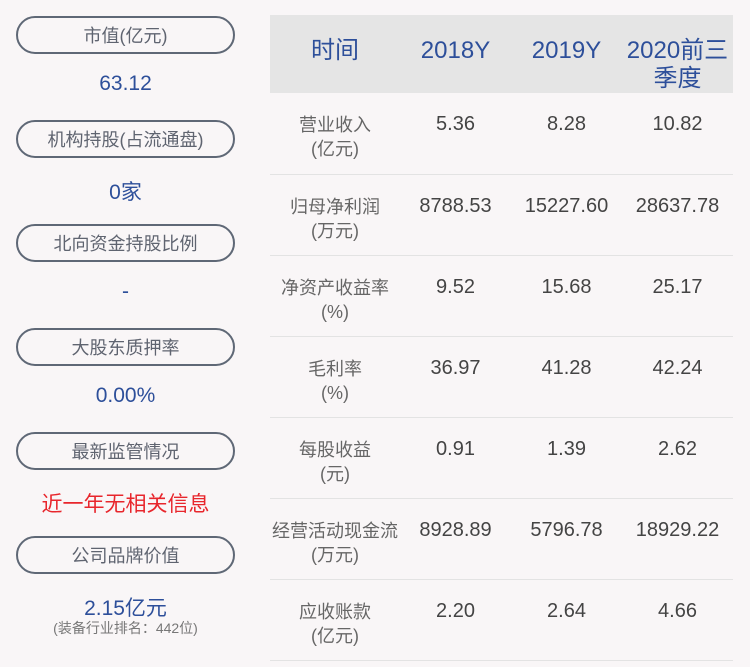 The image size is (750, 667). Describe the element at coordinates (125, 555) in the screenshot. I see `metric-label: 公司品牌价值` at that location.